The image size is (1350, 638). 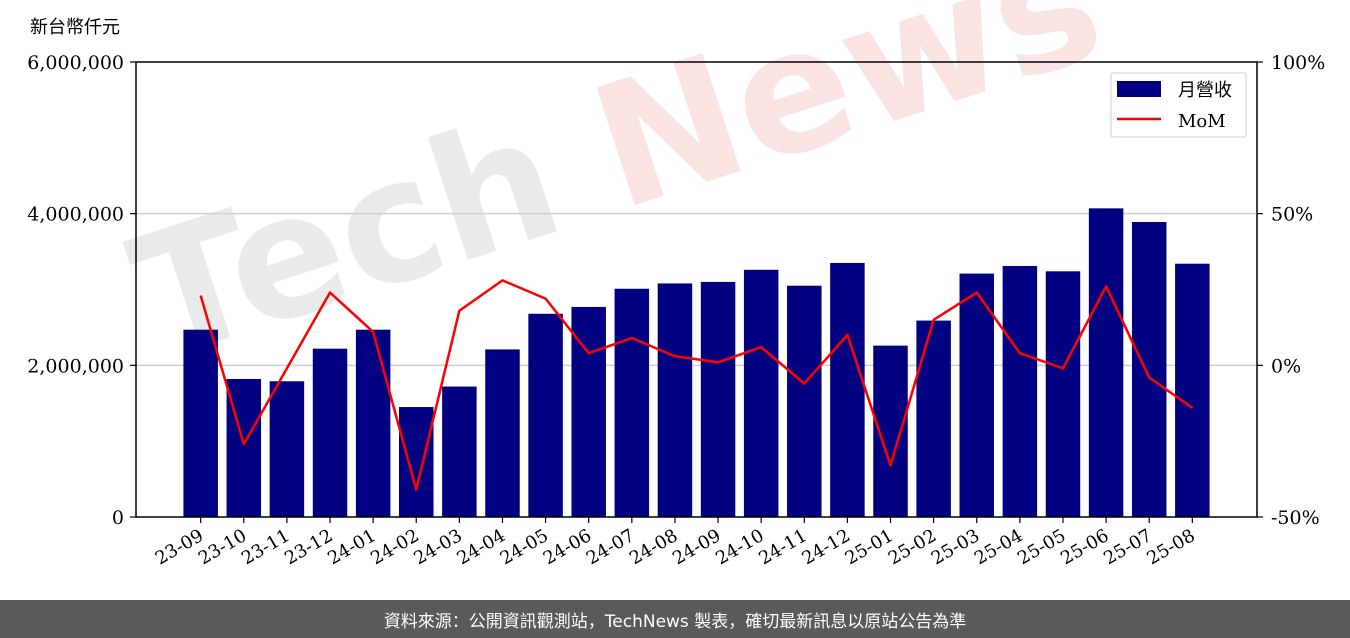 What do you see at coordinates (394, 547) in the screenshot?
I see `x-tick-label: 24-02` at bounding box center [394, 547].